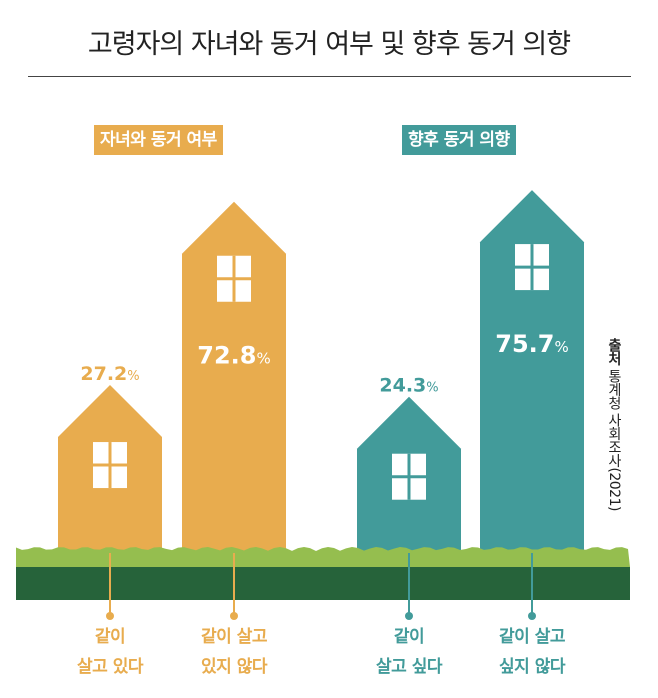 The height and width of the screenshot is (698, 658). What do you see at coordinates (329, 44) in the screenshot?
I see `page-title: 고령자의 자녀와 동거 여부 및 향후 동거 의향` at bounding box center [329, 44].